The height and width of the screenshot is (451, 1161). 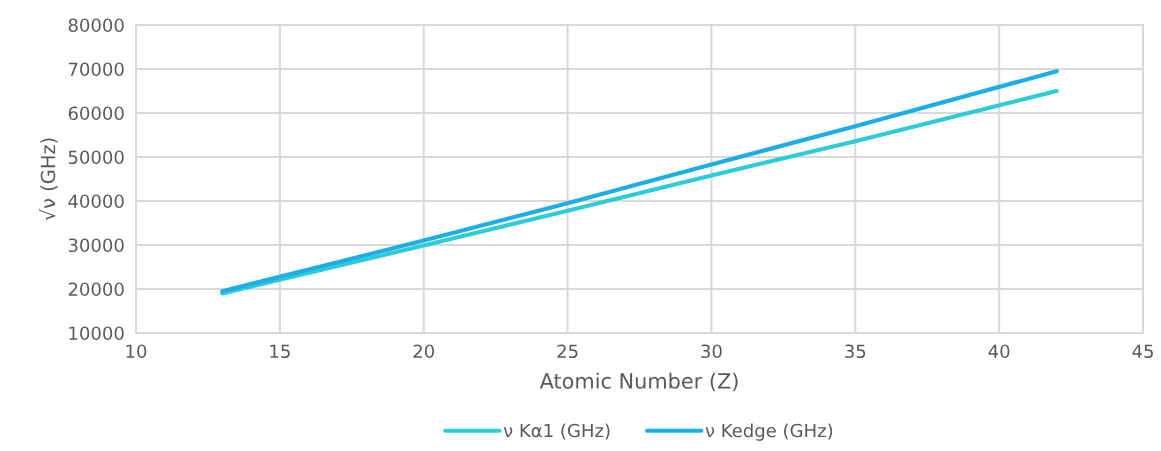 I want to click on y-tick-label: 50000, so click(x=96, y=157).